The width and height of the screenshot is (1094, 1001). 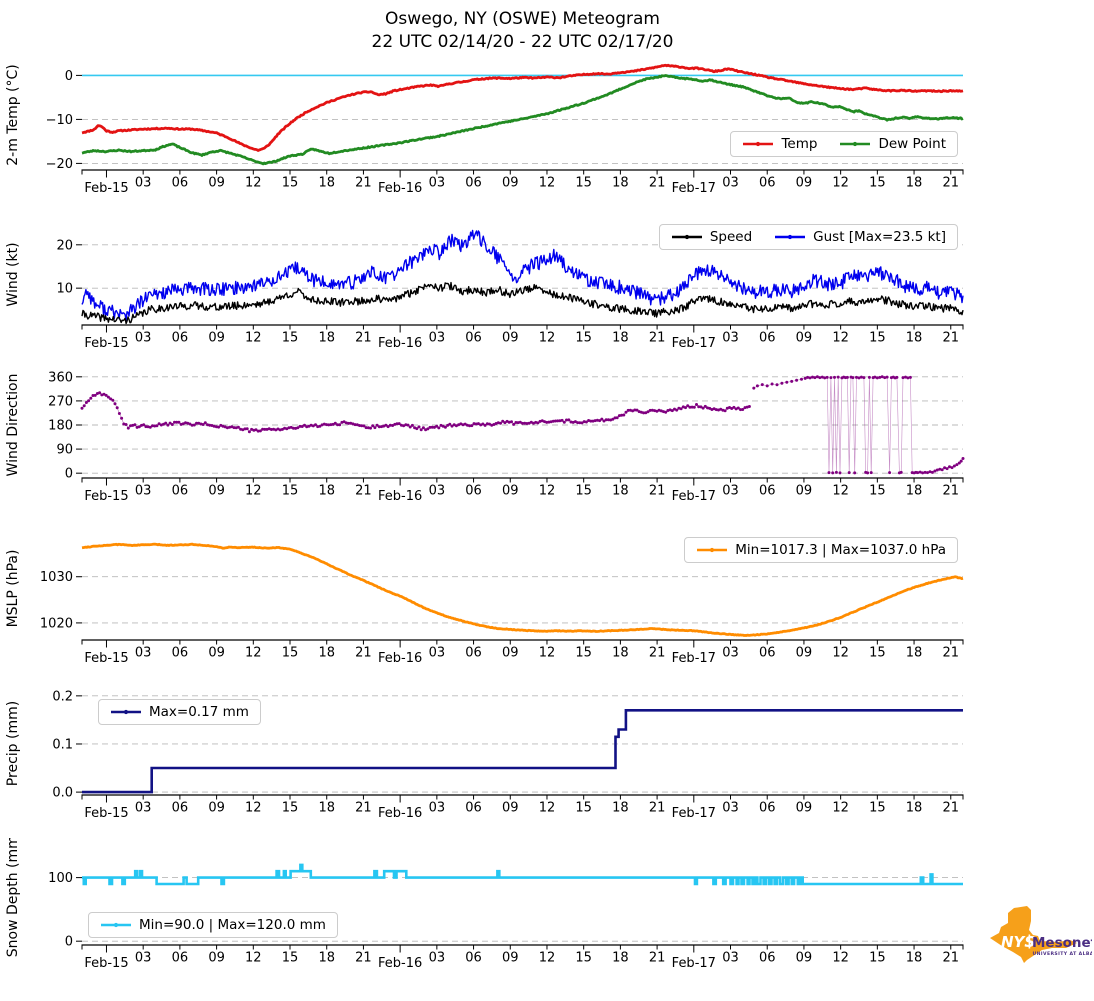 What do you see at coordinates (779, 144) in the screenshot?
I see `legend-item: Temp` at bounding box center [779, 144].